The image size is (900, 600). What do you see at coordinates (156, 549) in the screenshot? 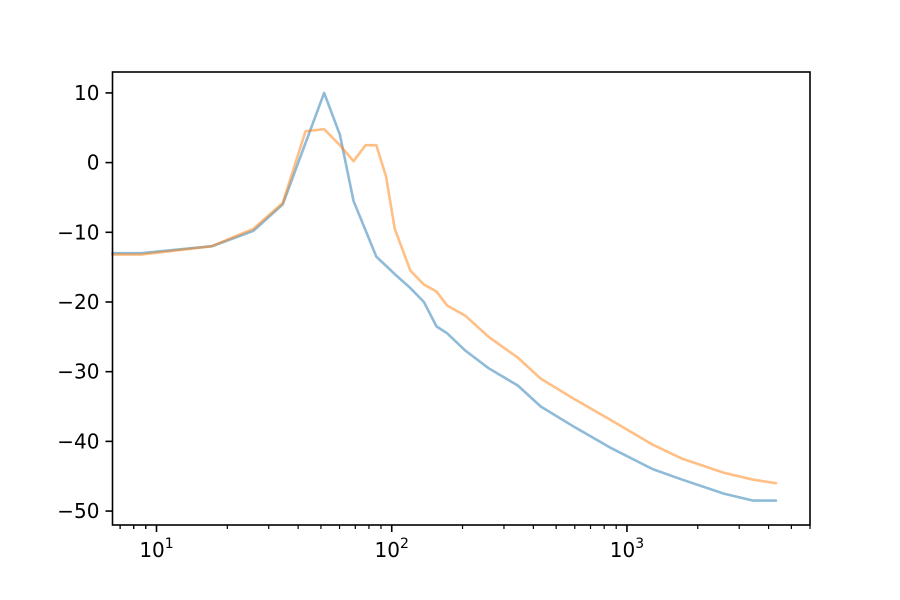
I see `x-tick-label: 10¹` at bounding box center [156, 549].